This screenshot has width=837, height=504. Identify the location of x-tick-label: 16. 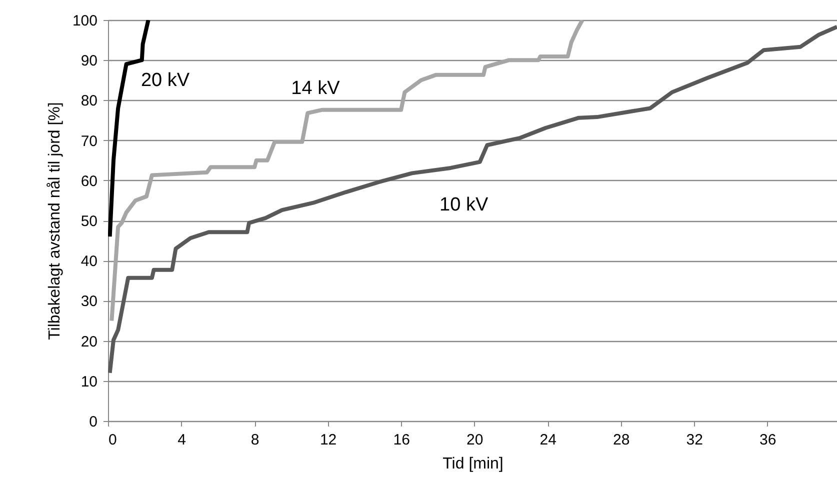
(401, 440).